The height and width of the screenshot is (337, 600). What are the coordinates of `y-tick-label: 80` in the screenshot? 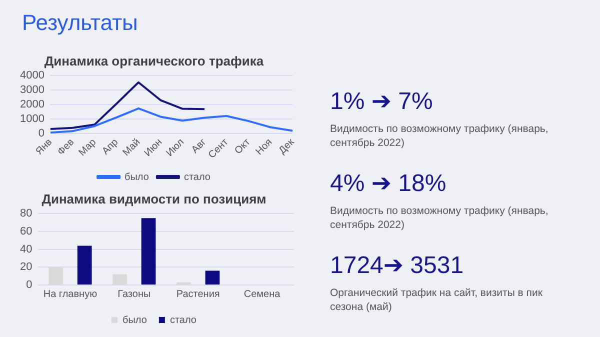 It's located at (26, 214).